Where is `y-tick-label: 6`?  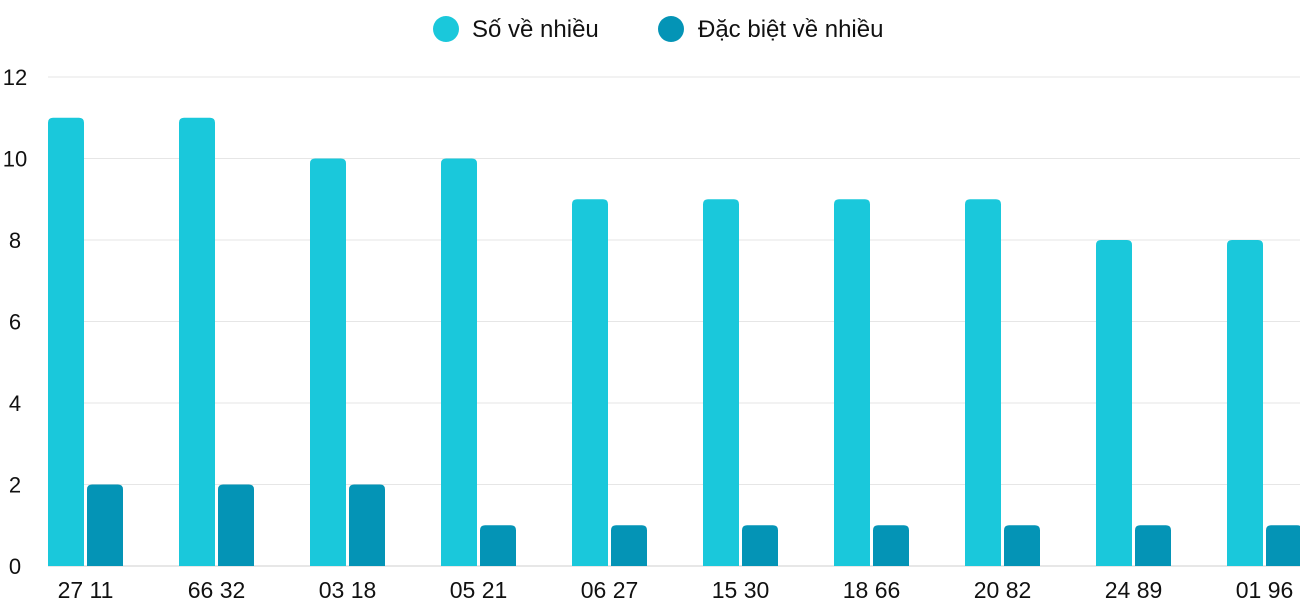 y-tick-label: 6 is located at coordinates (15, 322).